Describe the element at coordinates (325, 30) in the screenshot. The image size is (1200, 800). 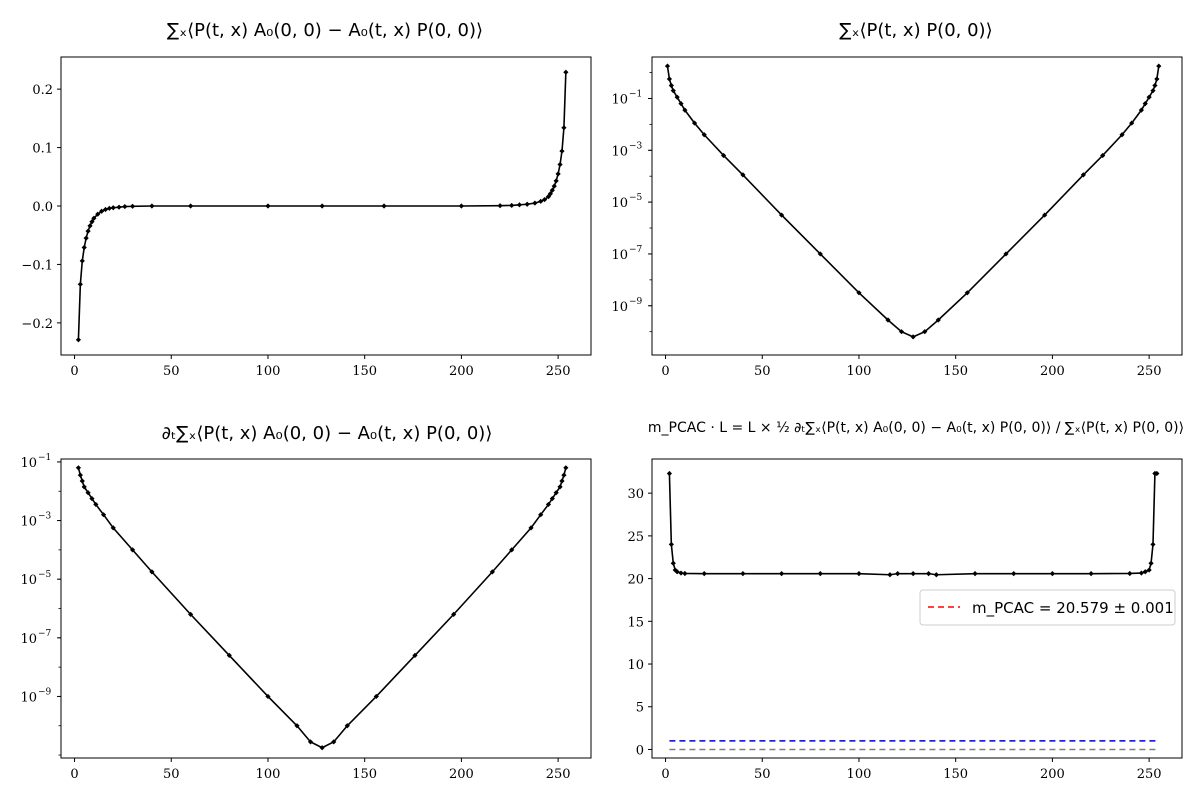
I see `title-panel-1: ∑ₓ⟨P(t, x) A₀(0, 0) − A₀(t, x) P(0, 0)⟩` at that location.